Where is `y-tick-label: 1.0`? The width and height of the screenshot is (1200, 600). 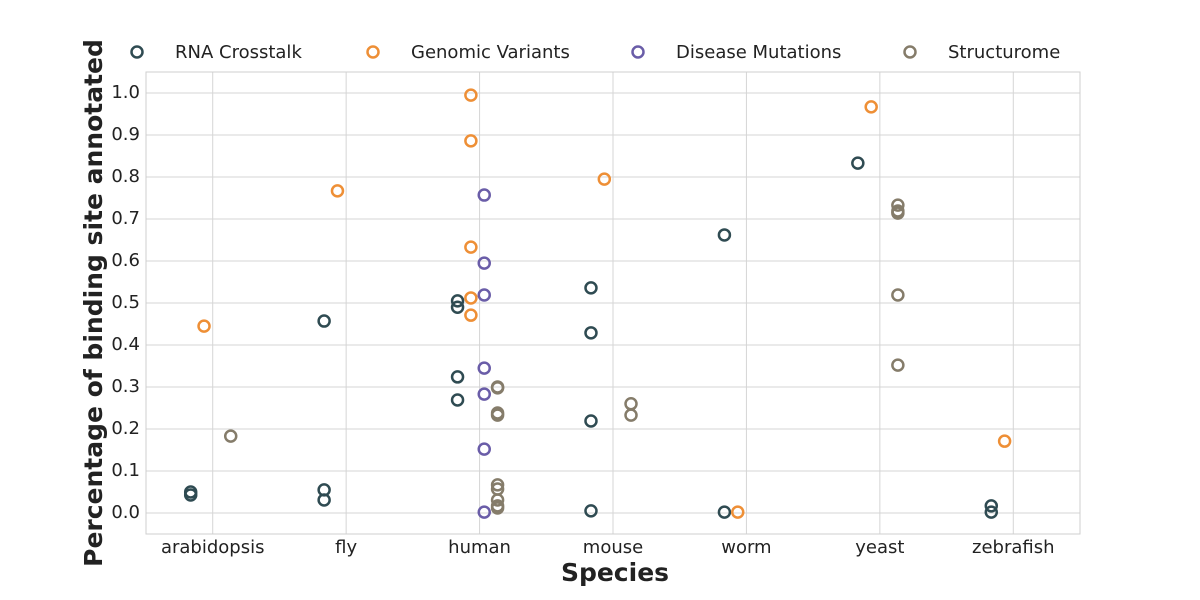 y-tick-label: 1.0 is located at coordinates (125, 92).